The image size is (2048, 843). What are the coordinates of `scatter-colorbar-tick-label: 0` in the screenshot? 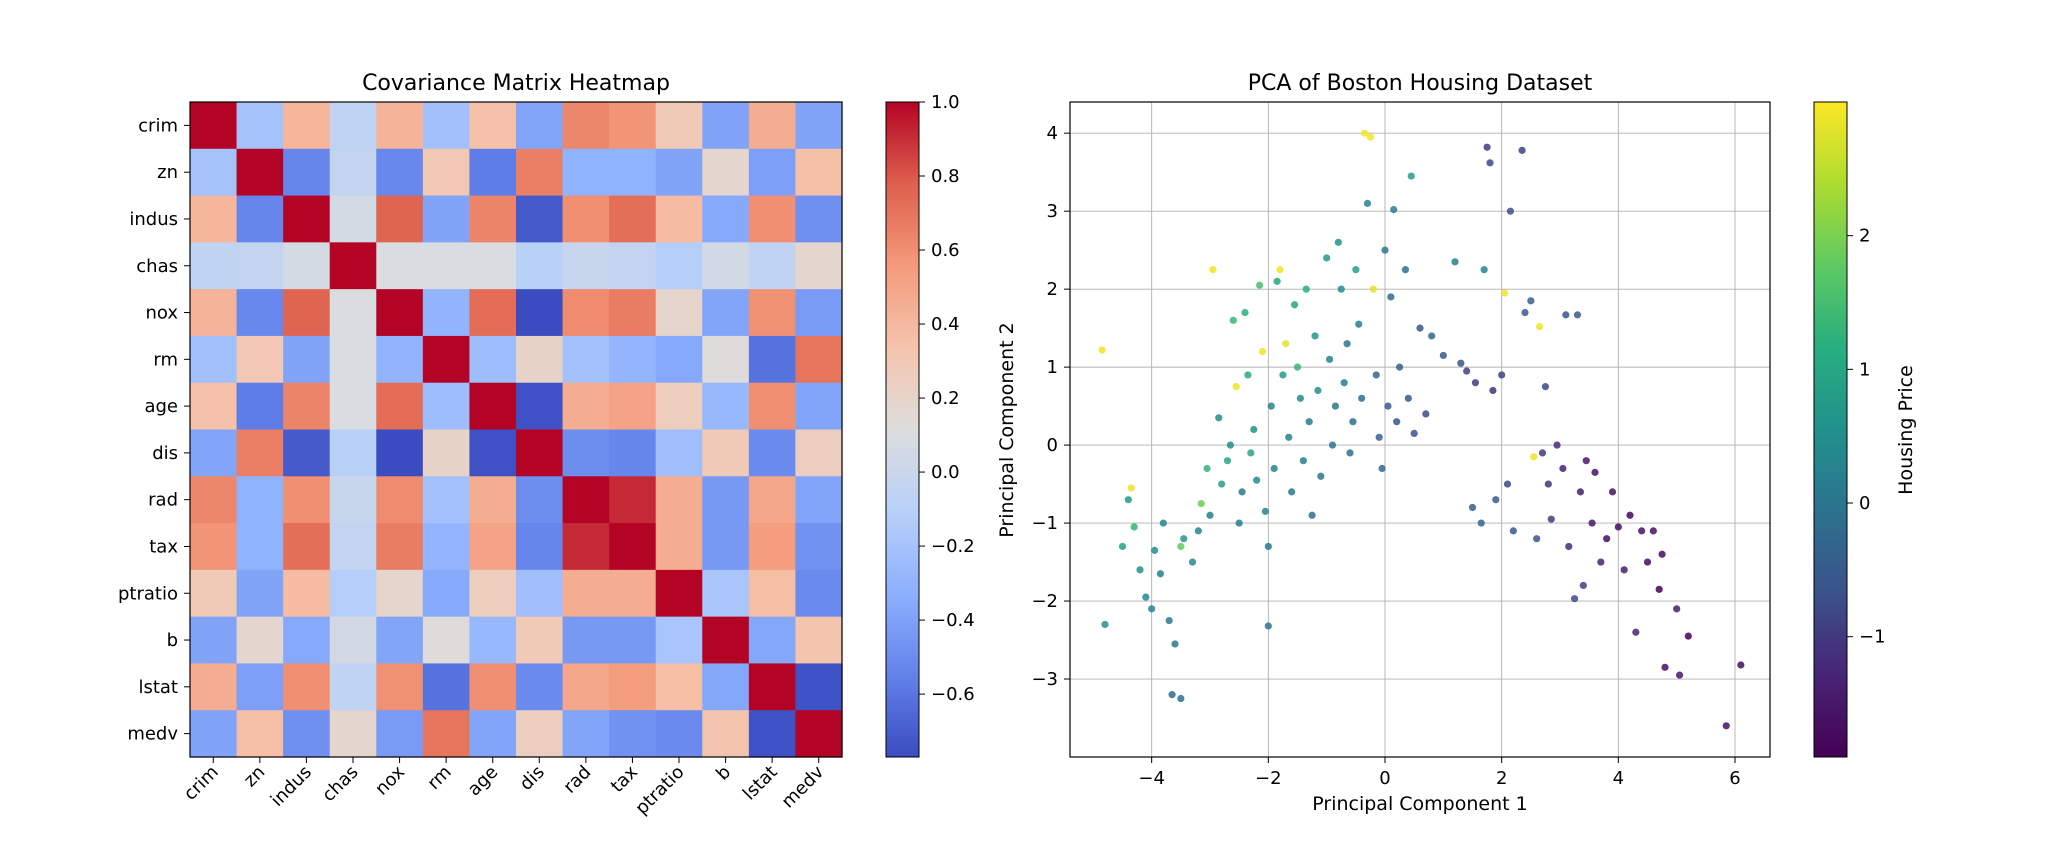 It's located at (1864, 503).